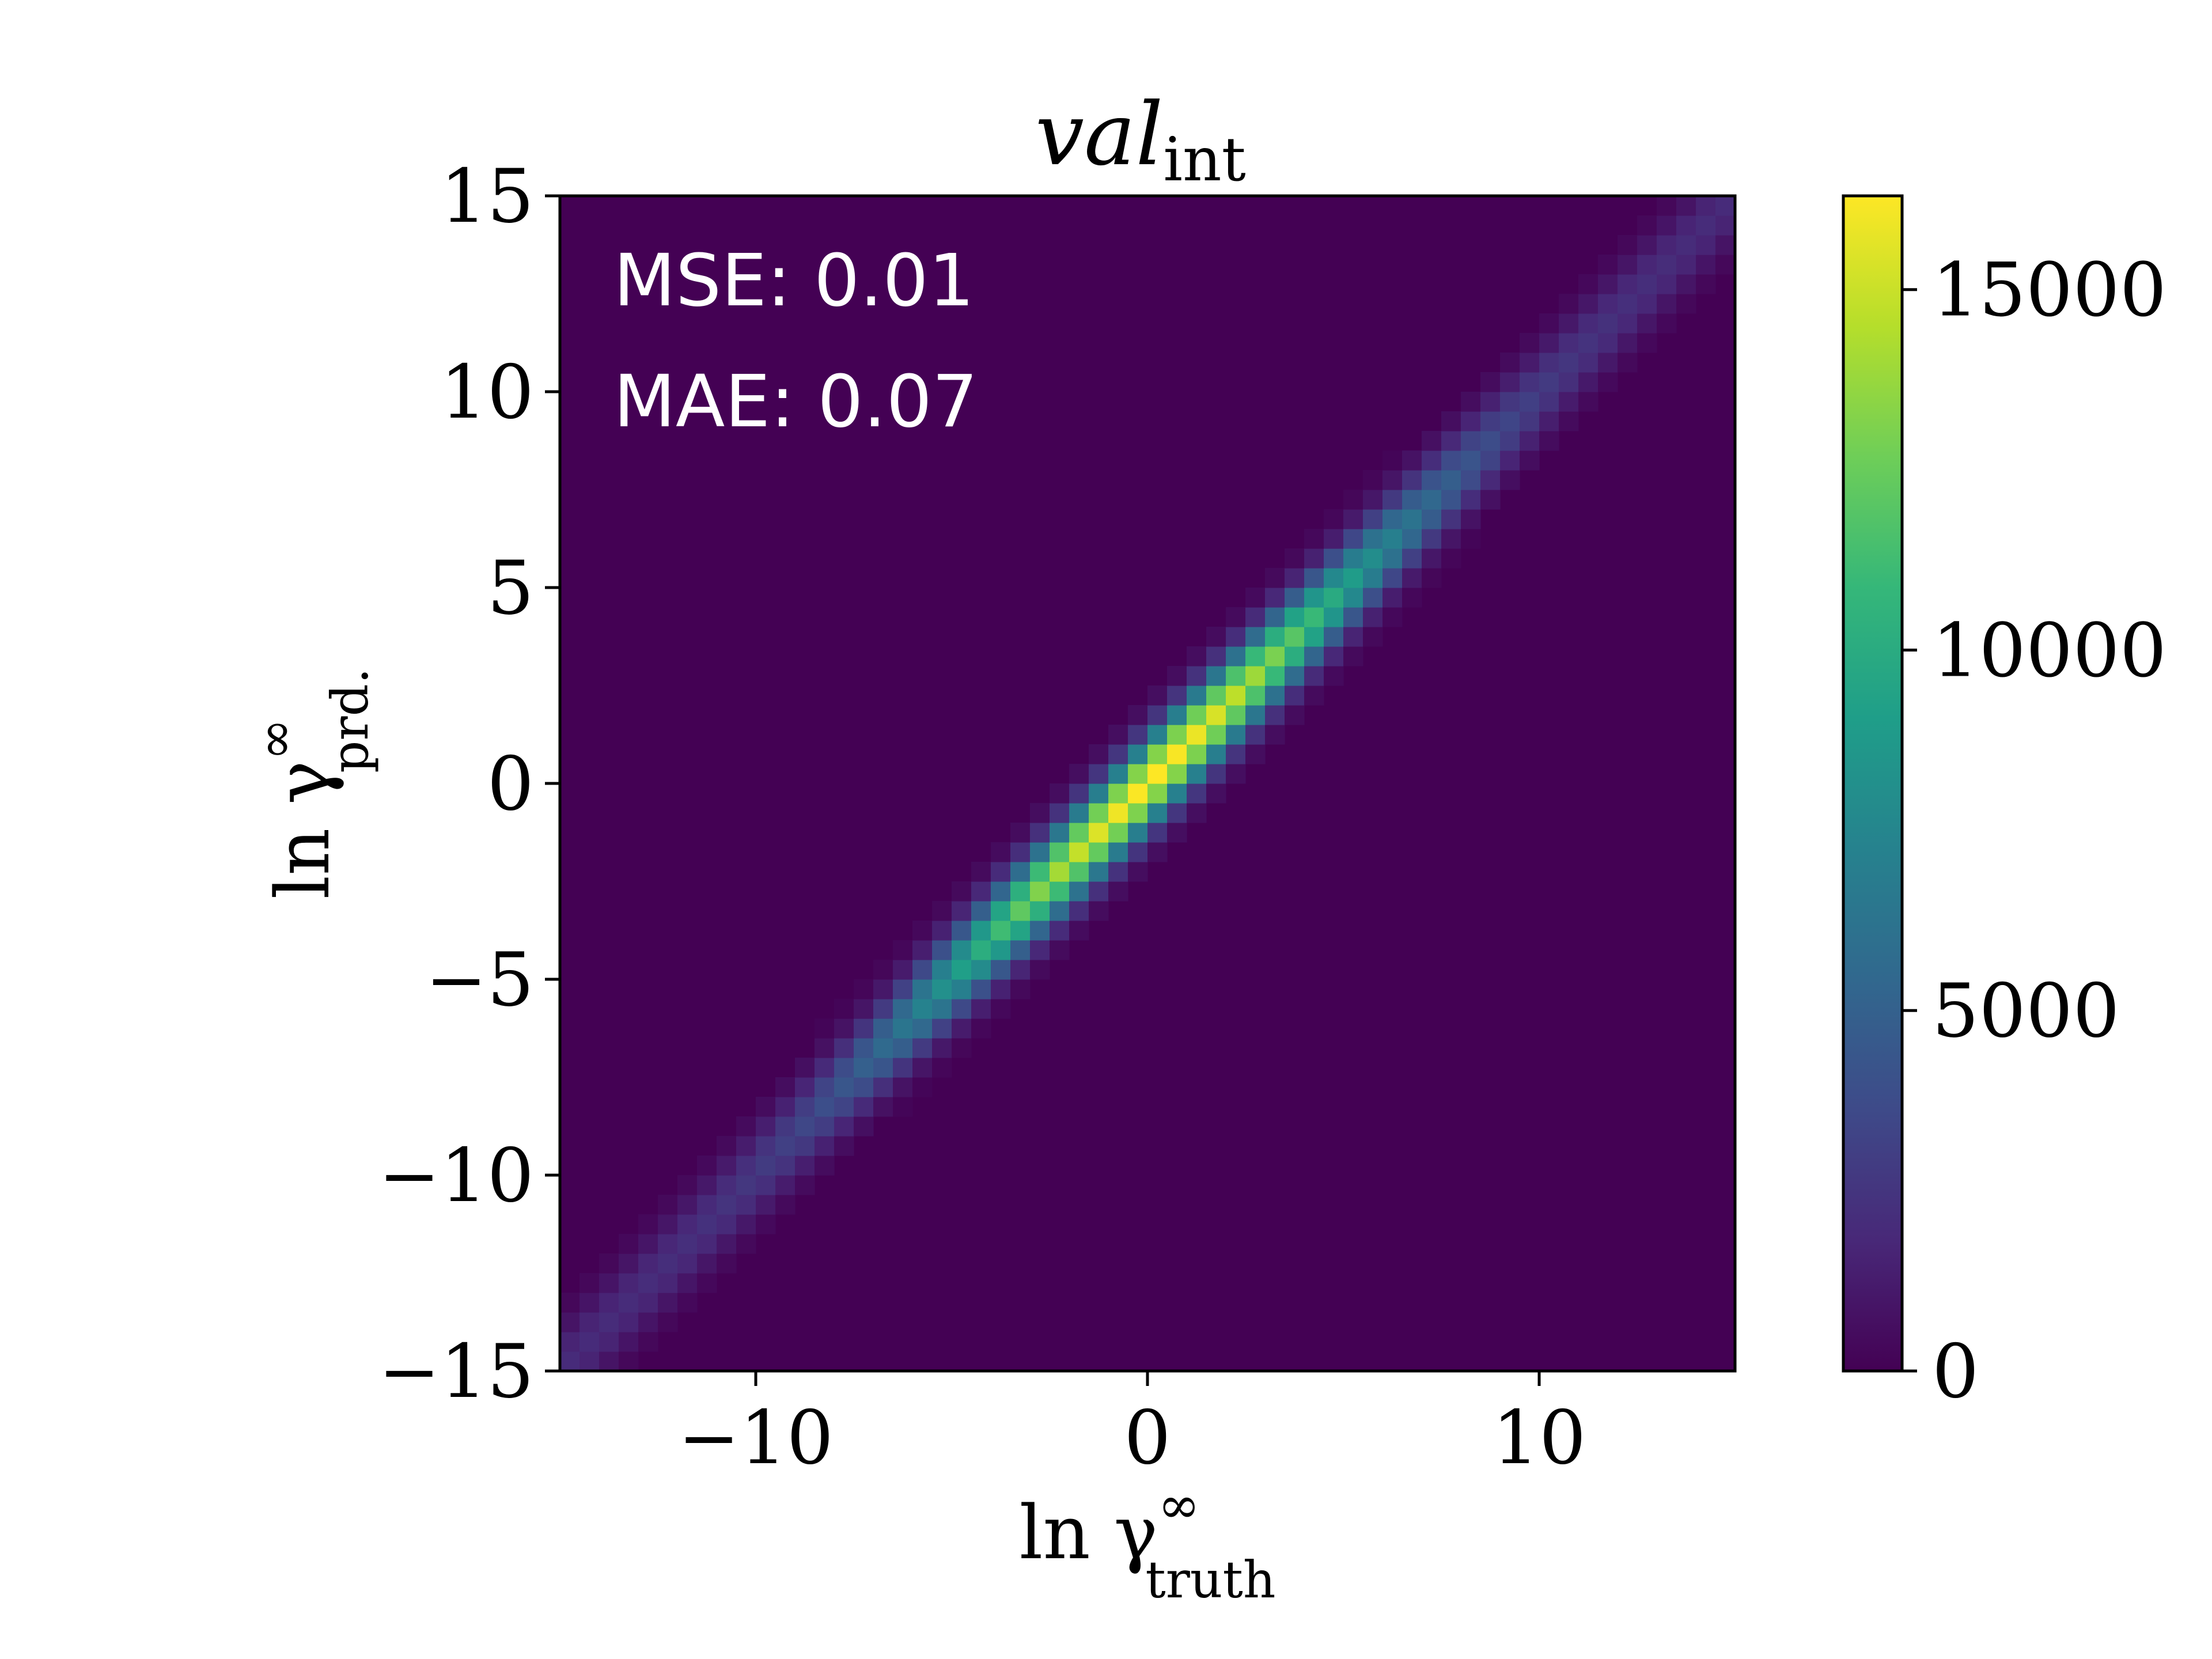 This screenshot has width=2212, height=1659. I want to click on y-tick-label: 5, so click(510, 588).